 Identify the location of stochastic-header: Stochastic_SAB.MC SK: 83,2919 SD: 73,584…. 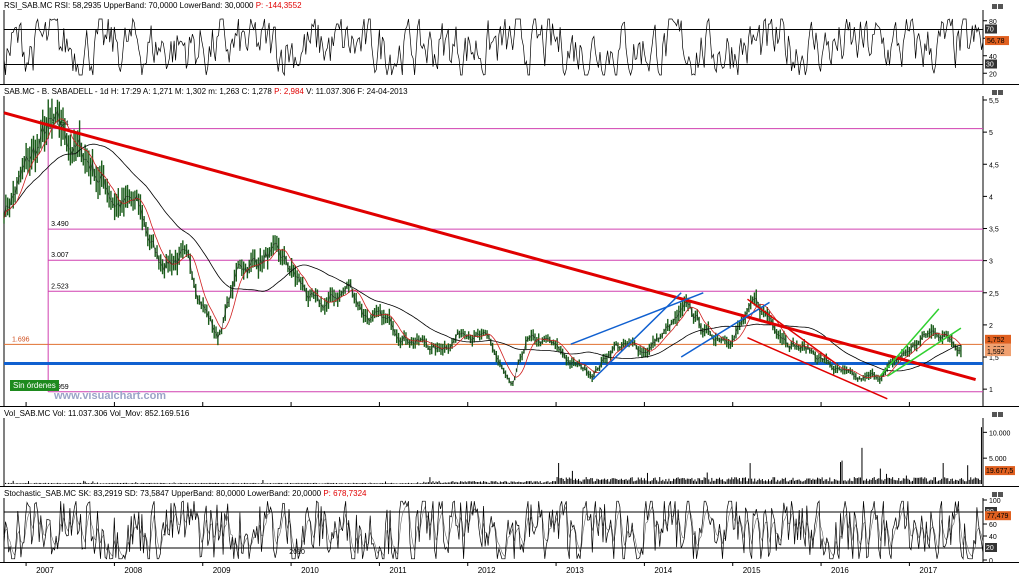
(185, 493).